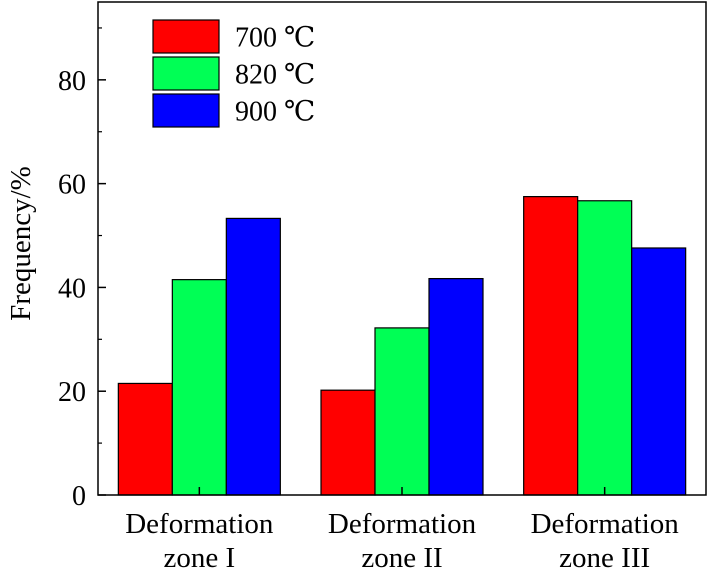 This screenshot has height=579, width=711. I want to click on x-category-label: Deformation zone III, so click(605, 541).